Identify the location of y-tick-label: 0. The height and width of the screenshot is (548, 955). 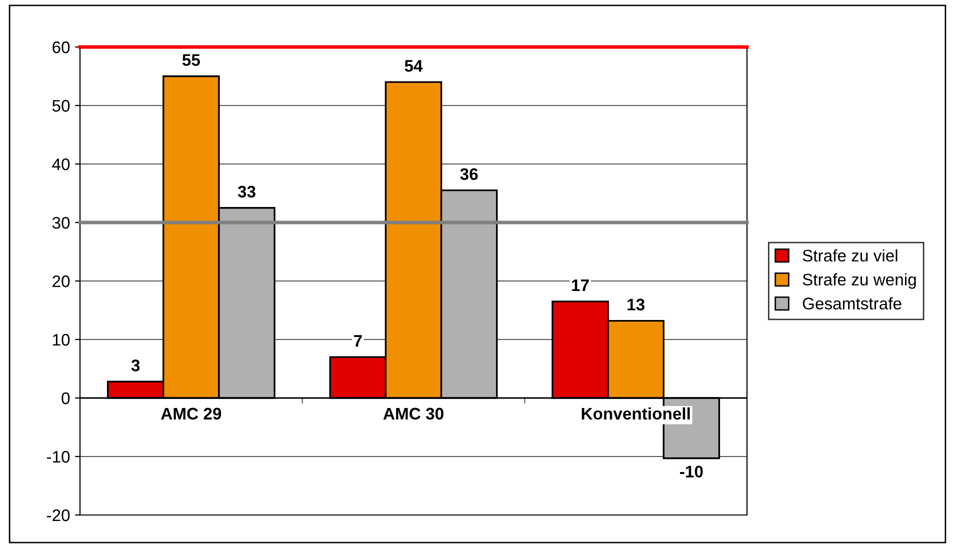
(66, 398).